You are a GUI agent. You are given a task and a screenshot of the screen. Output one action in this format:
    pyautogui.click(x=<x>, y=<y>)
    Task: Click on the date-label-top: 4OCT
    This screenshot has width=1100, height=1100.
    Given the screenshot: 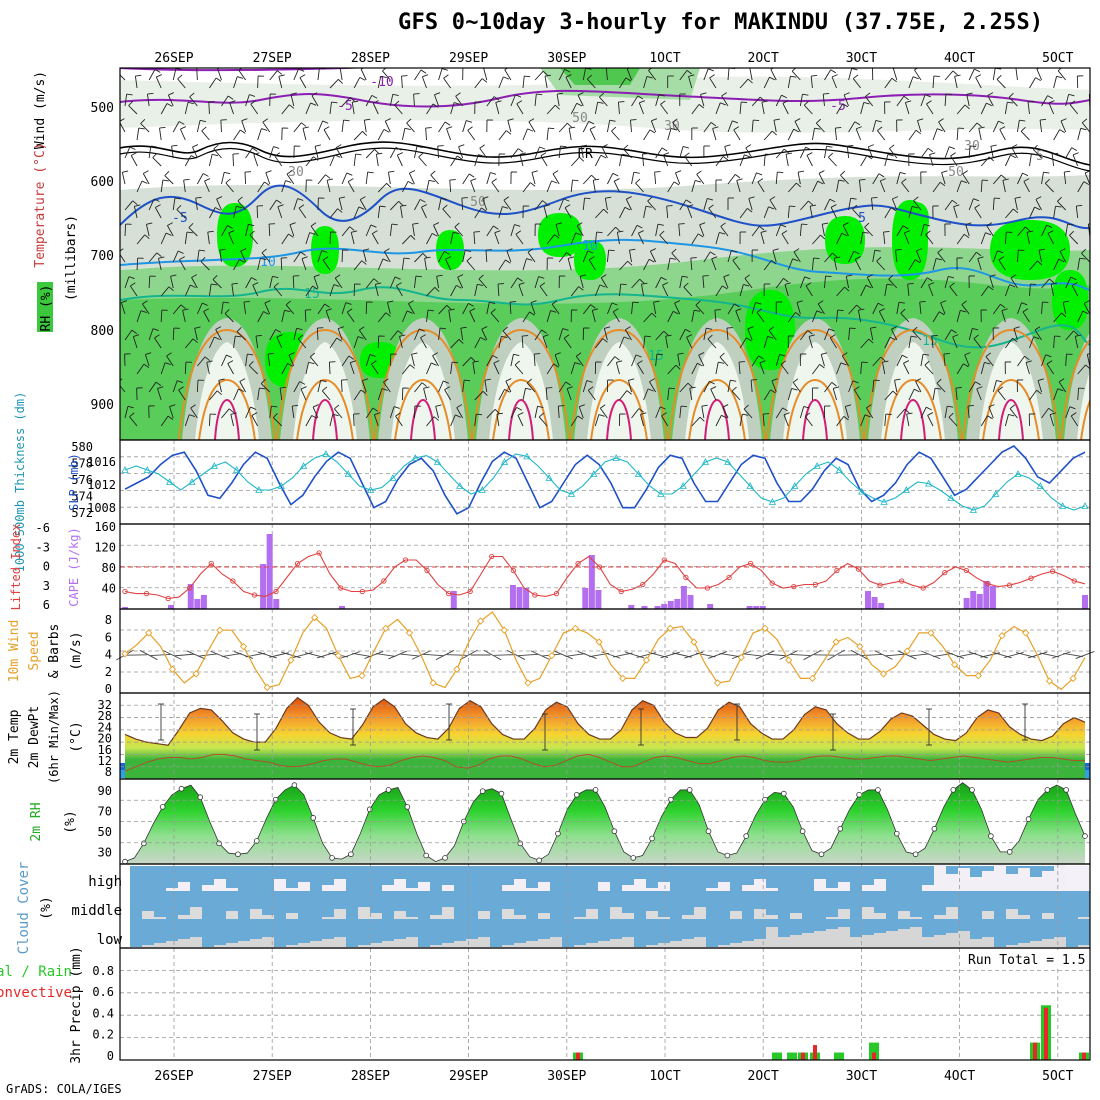 What is the action you would take?
    pyautogui.click(x=959, y=58)
    